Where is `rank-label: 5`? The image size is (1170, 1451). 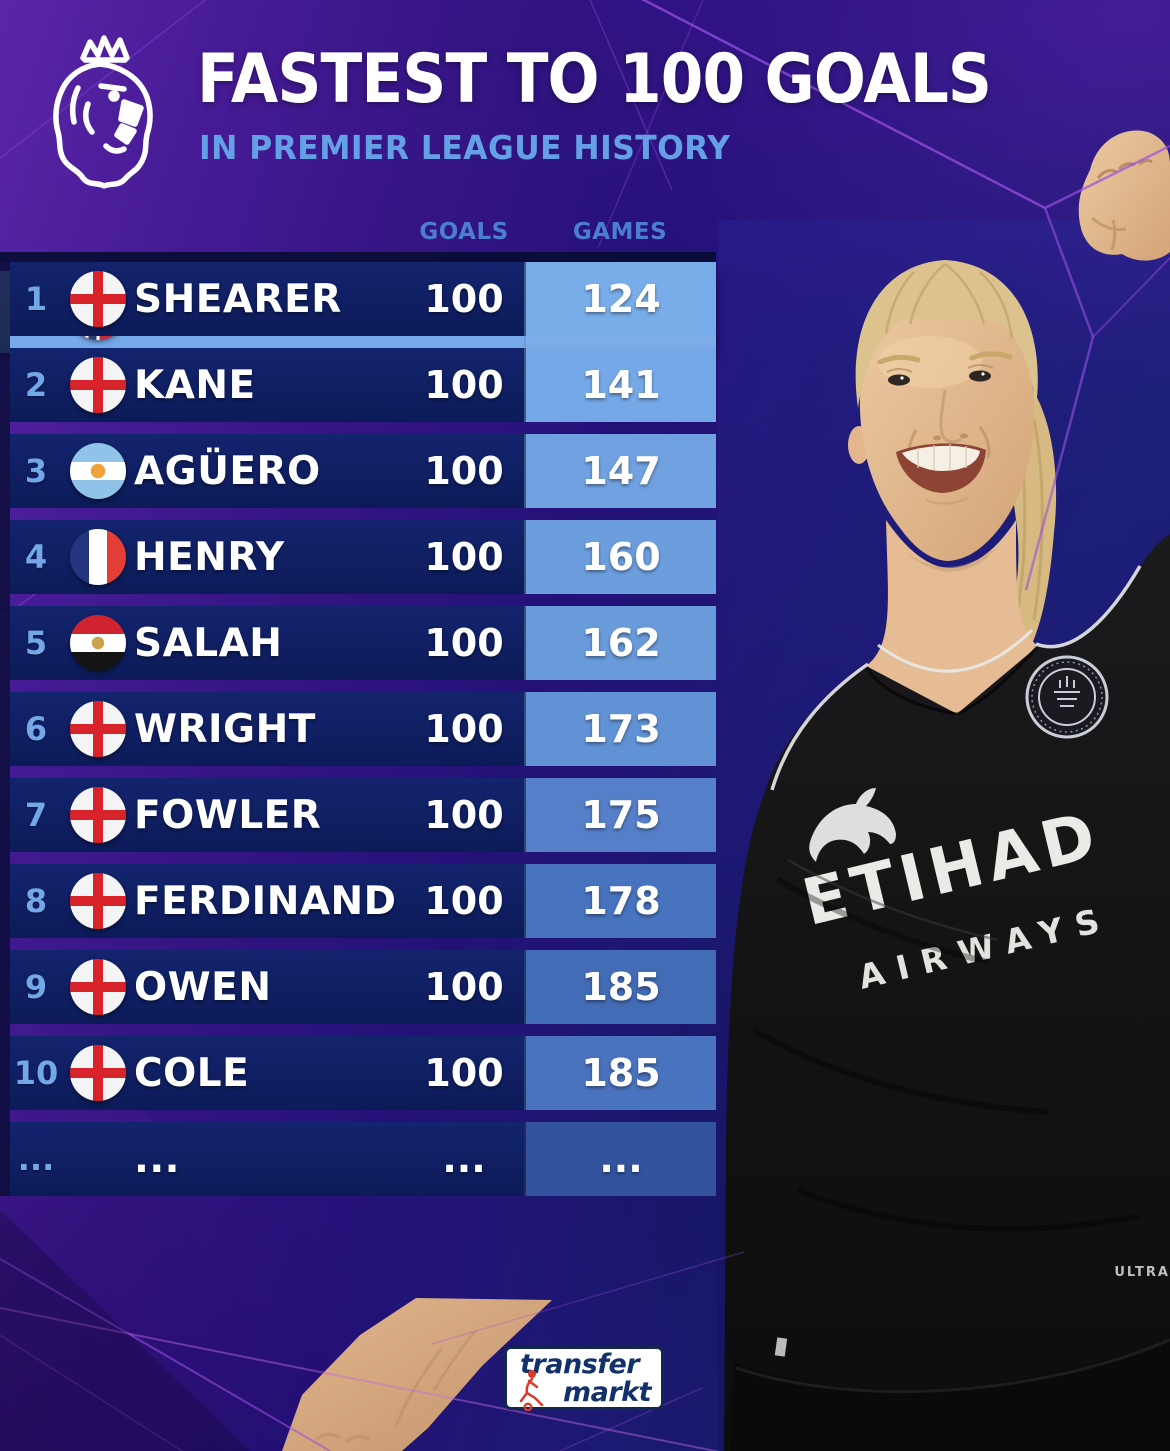 rank-label: 5 is located at coordinates (36, 643).